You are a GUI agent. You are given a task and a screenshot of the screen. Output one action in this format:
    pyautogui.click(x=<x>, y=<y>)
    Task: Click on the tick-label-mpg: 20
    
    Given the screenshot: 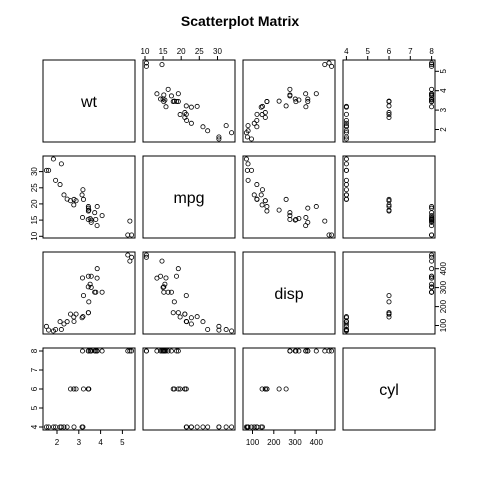 What is the action you would take?
    pyautogui.click(x=34, y=203)
    